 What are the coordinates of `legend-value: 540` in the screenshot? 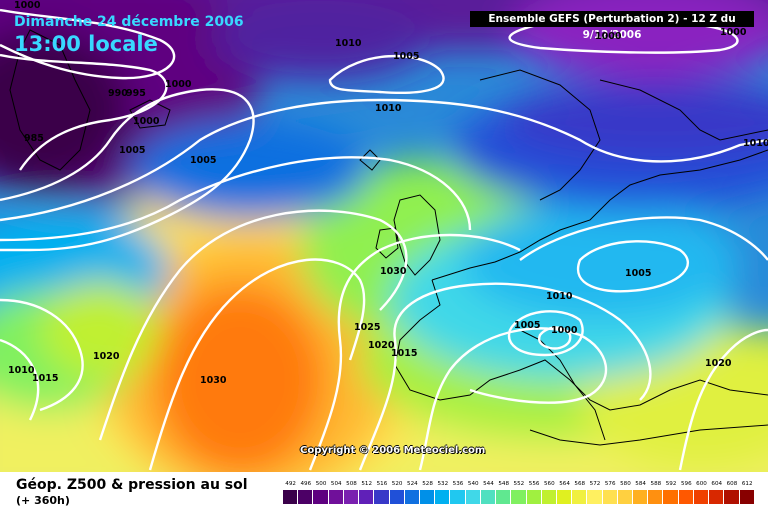 It's located at (473, 484).